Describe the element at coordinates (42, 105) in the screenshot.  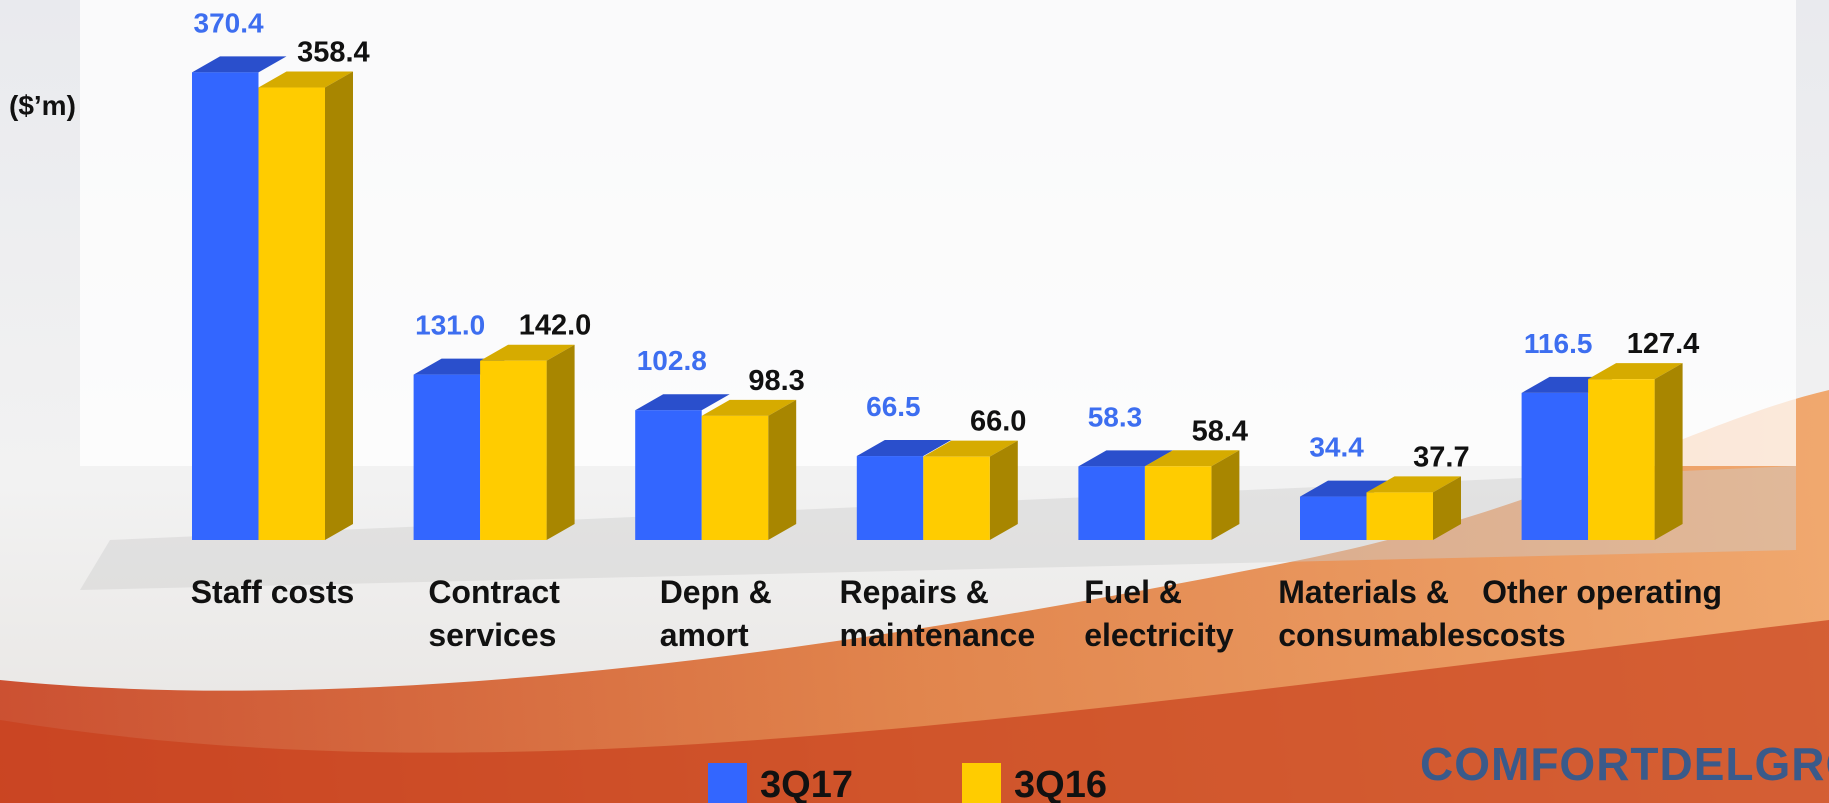
I see `y-axis-label: ($’m)` at that location.